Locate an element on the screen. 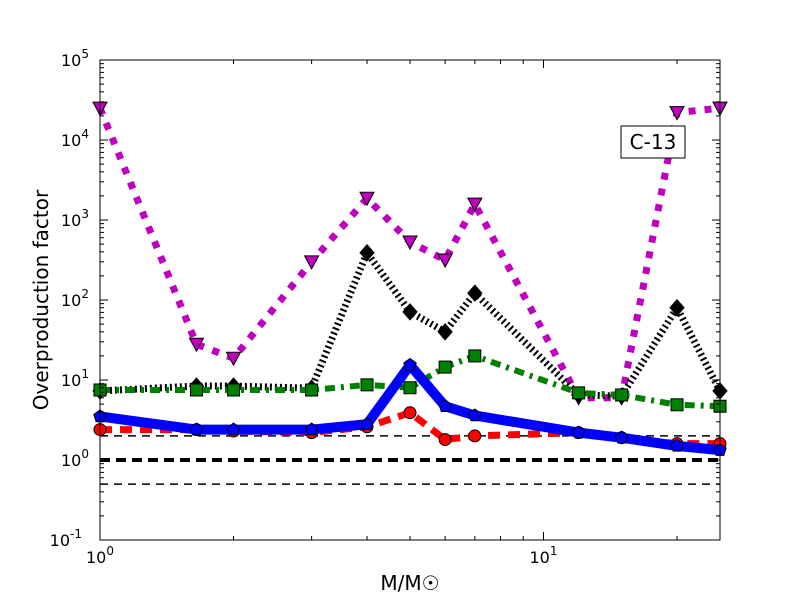 Image resolution: width=800 pixels, height=604 pixels. series-blue-pentagons is located at coordinates (410, 406).